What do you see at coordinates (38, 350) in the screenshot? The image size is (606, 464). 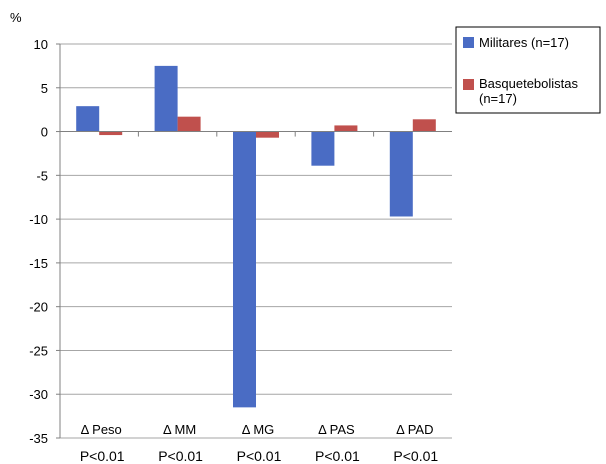 I see `y-tick-label: -25` at bounding box center [38, 350].